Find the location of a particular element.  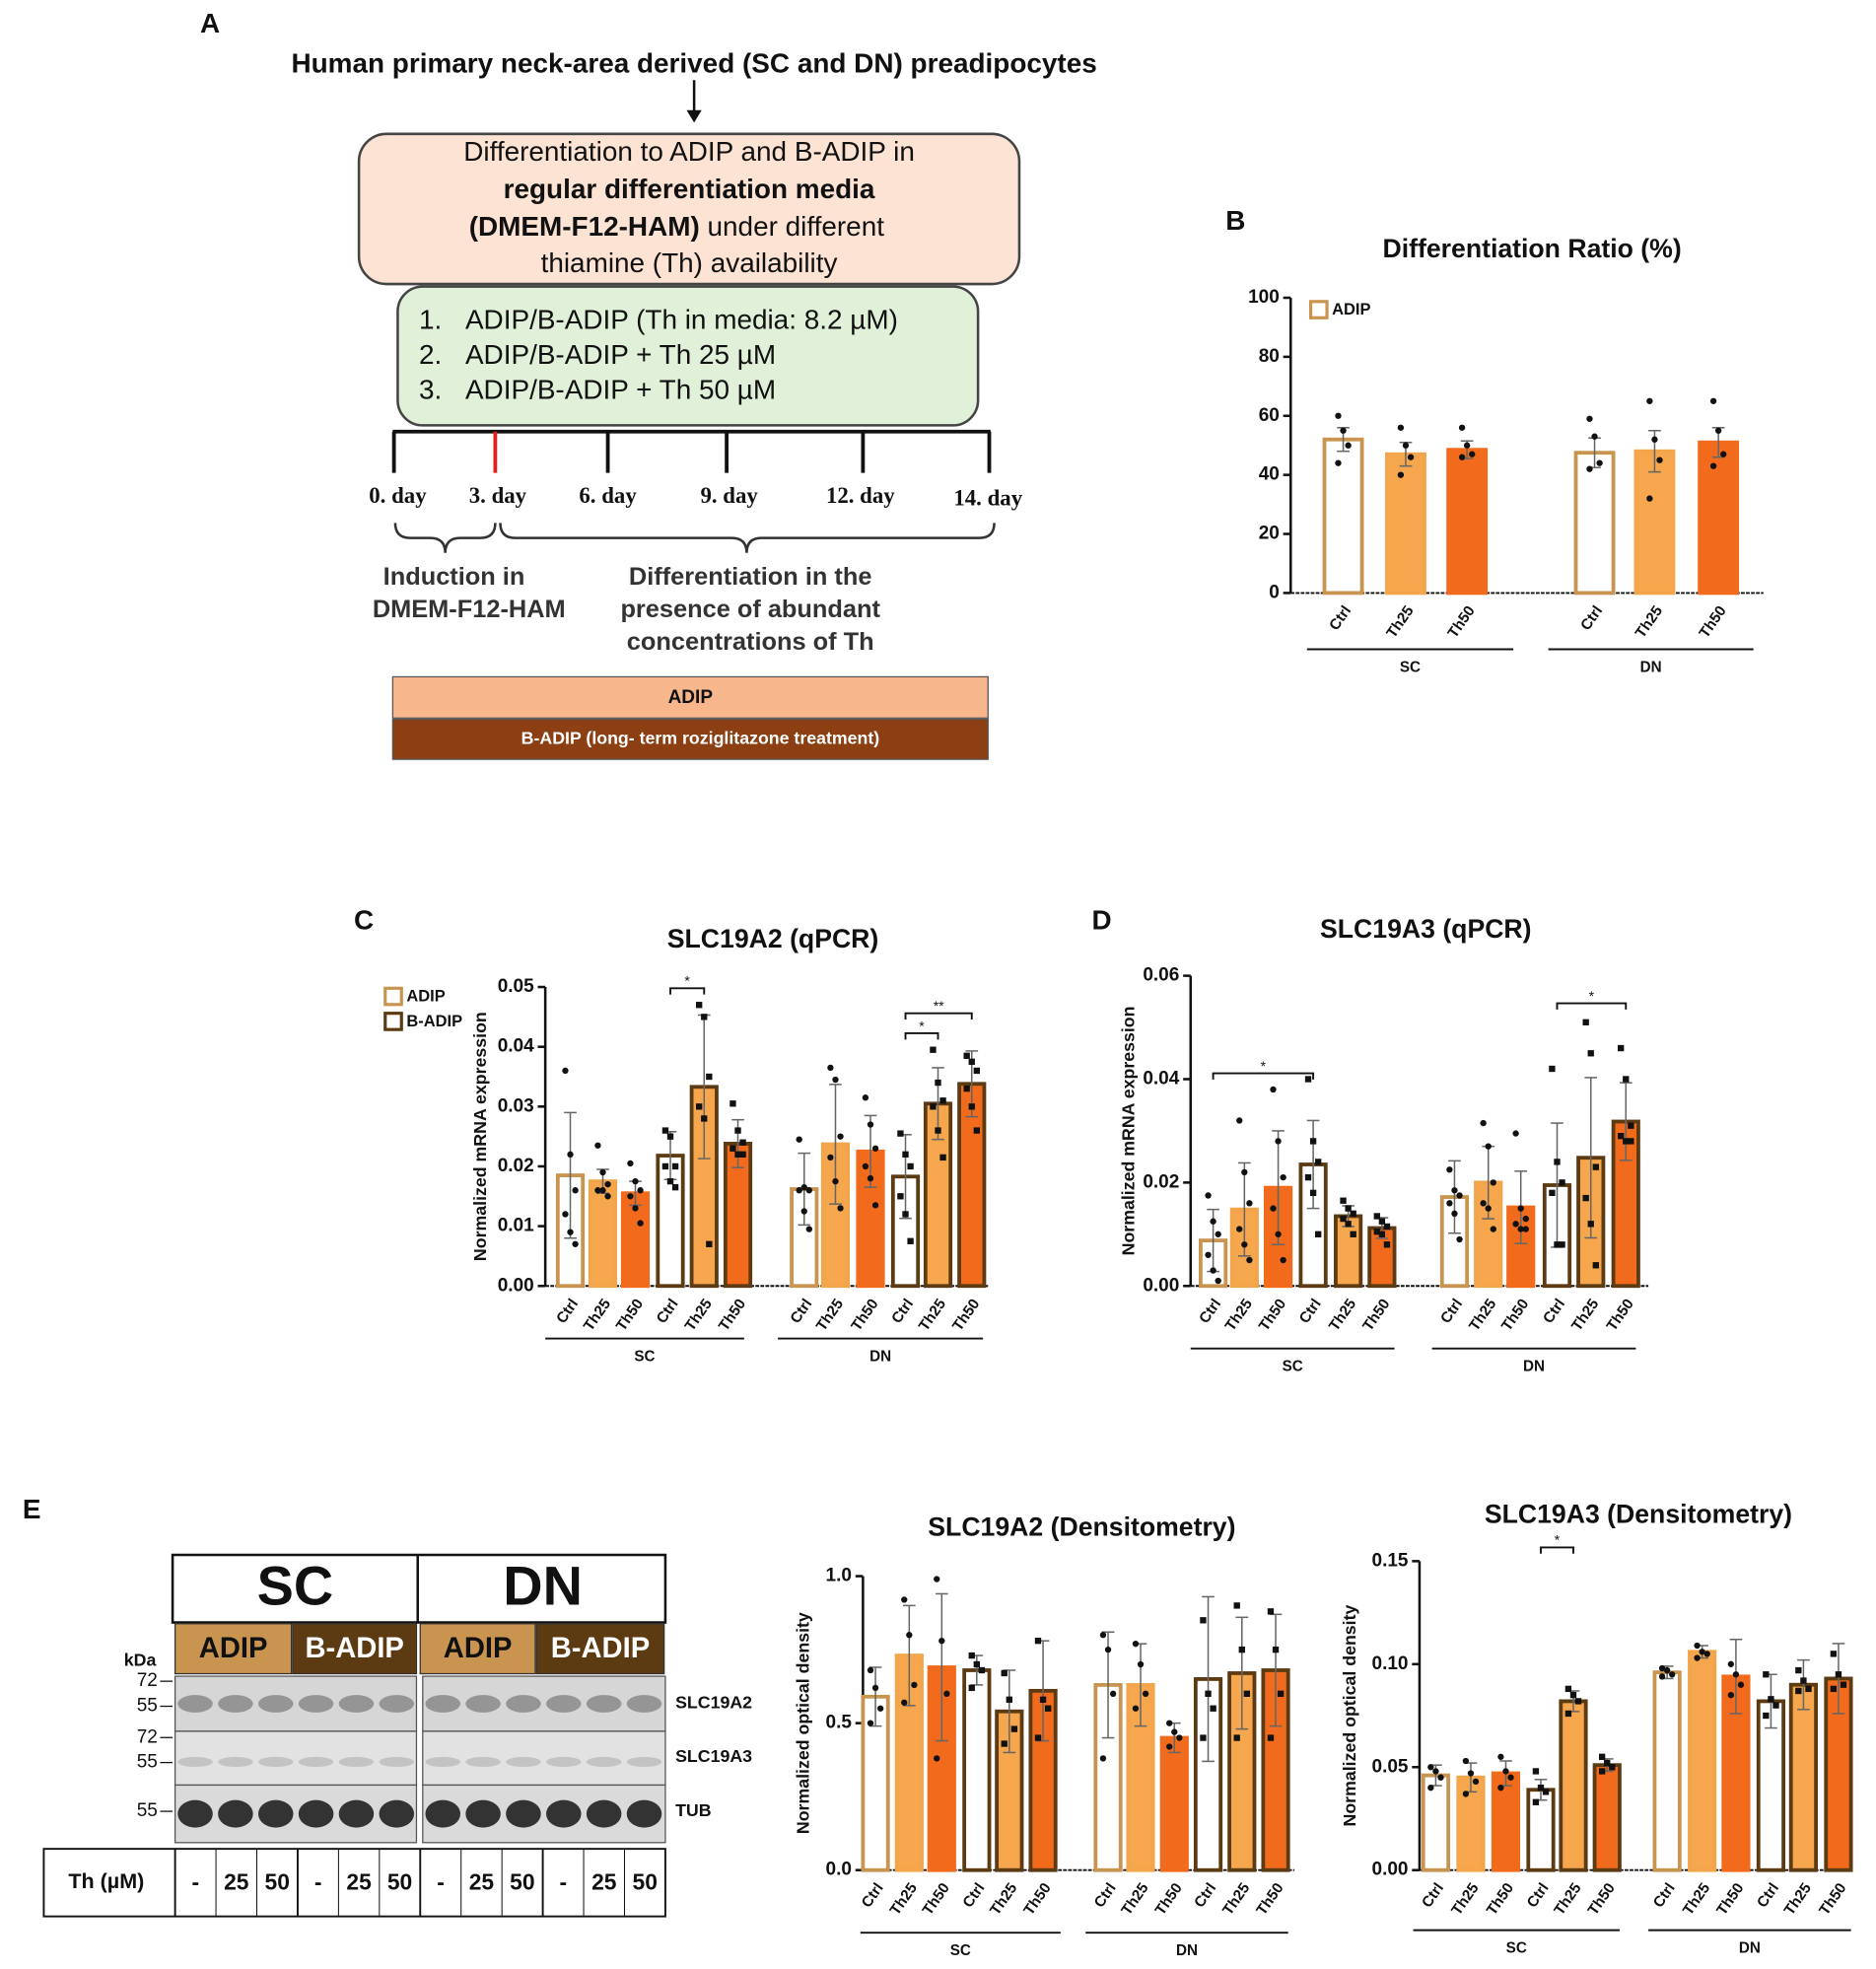

x-tick-label: Th50 is located at coordinates (1712, 621).